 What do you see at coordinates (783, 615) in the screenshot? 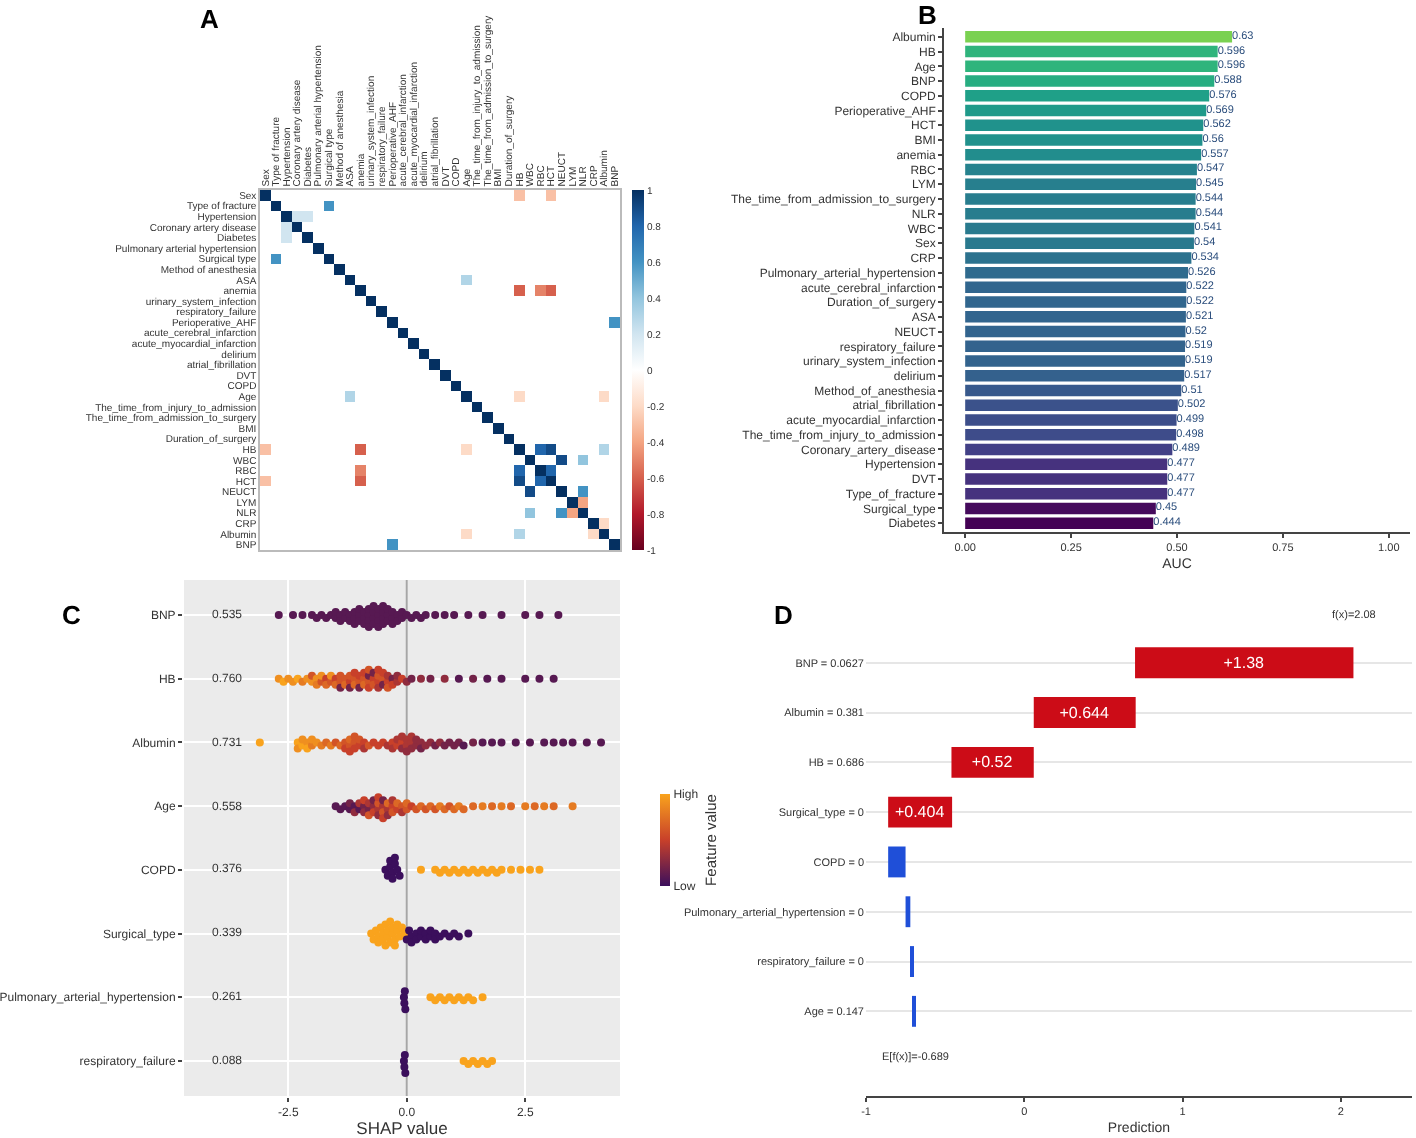
I see `chart-title: D` at bounding box center [783, 615].